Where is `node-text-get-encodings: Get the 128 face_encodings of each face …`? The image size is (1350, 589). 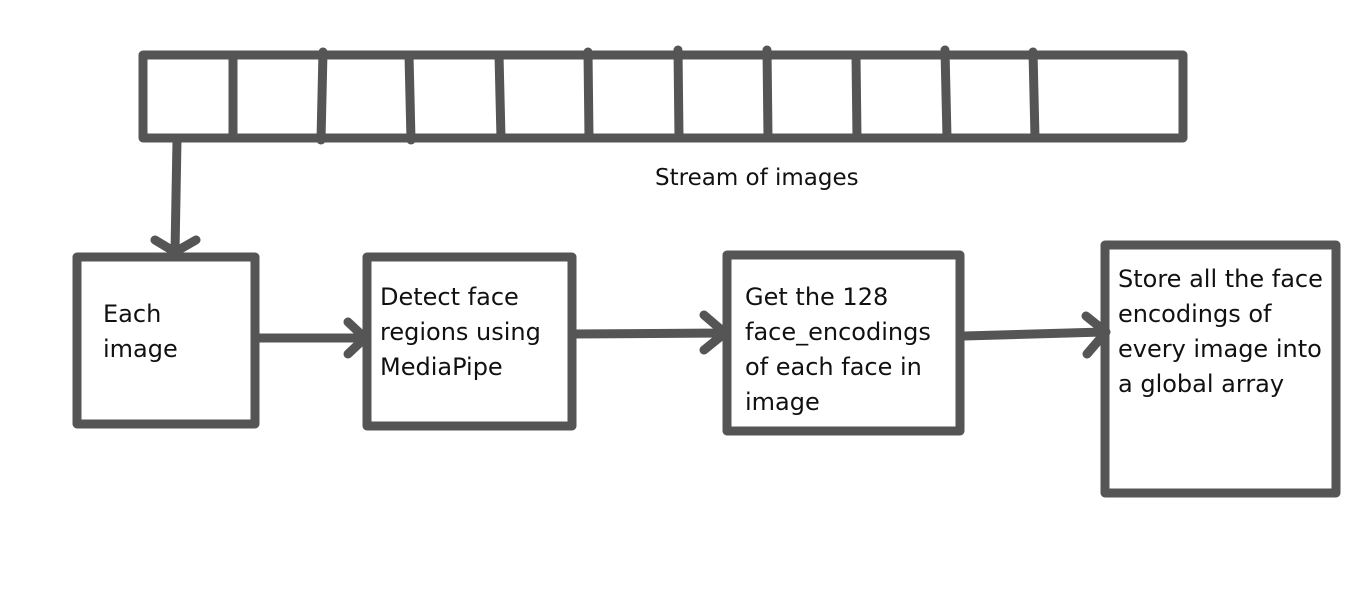
node-text-get-encodings: Get the 128 face_encodings of each face … is located at coordinates (838, 350).